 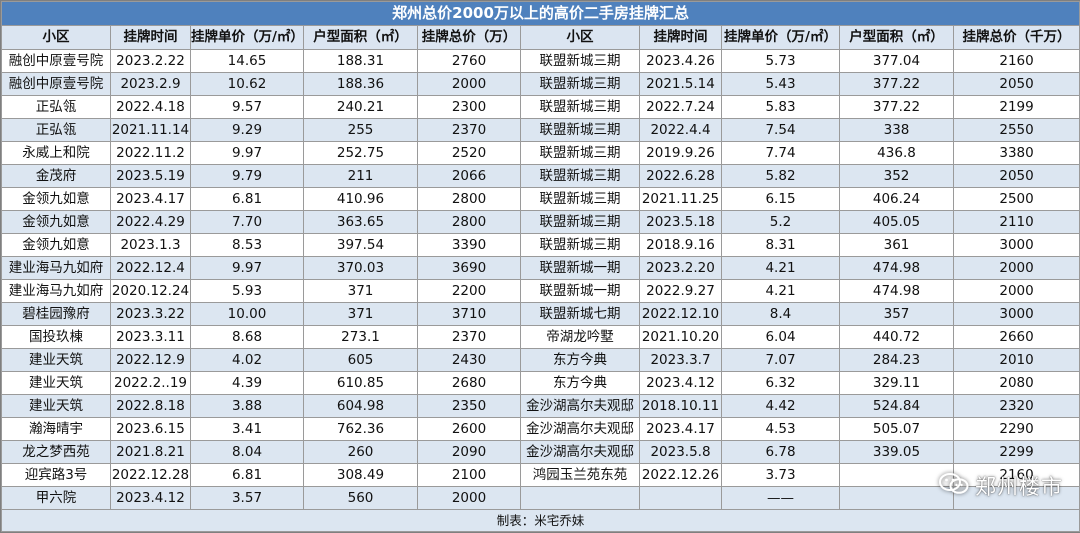 I want to click on left-listing-date-cell: 2023.3.22, so click(x=150, y=314).